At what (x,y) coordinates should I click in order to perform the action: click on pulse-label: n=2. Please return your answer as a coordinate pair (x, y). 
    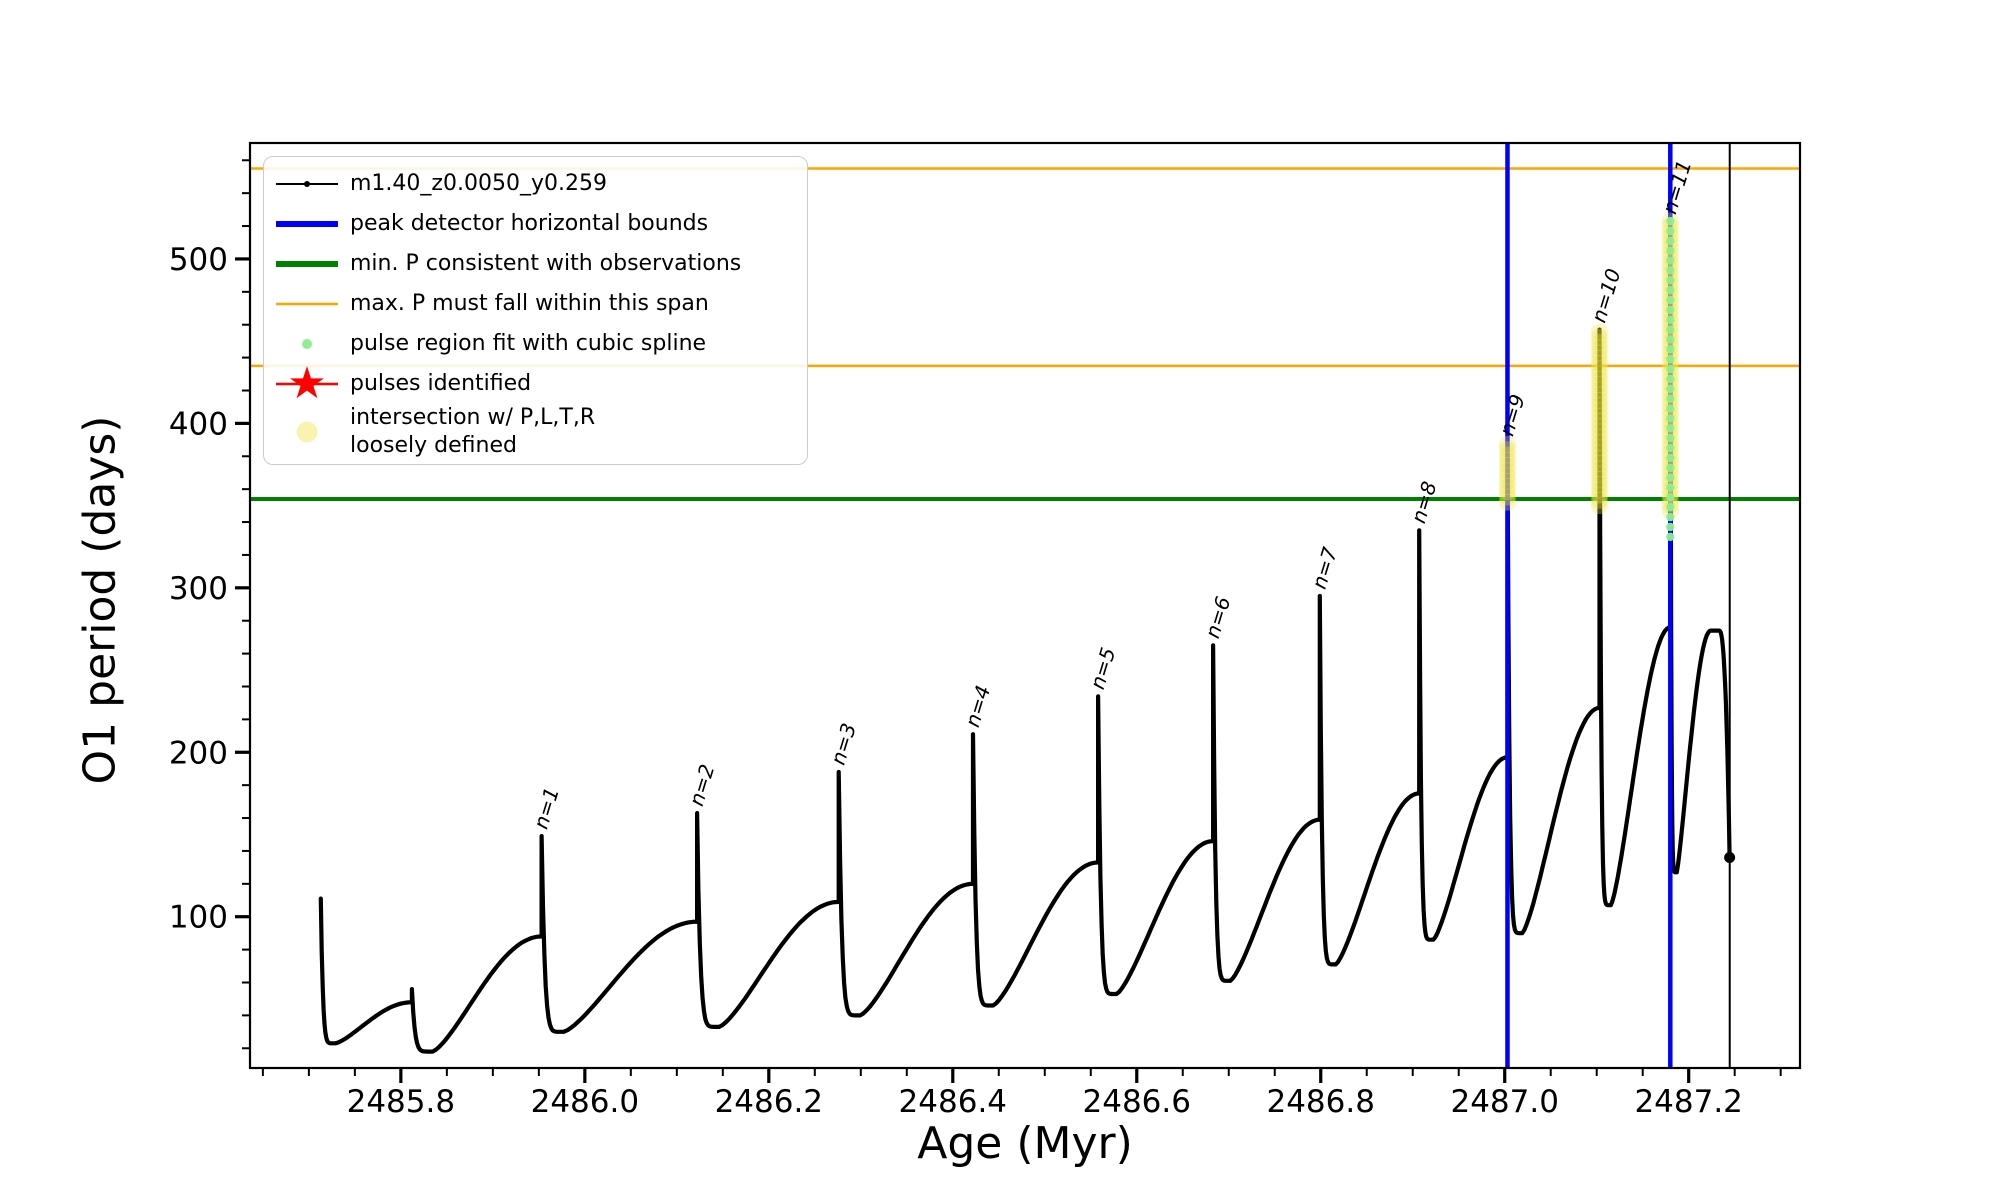
    Looking at the image, I should click on (701, 784).